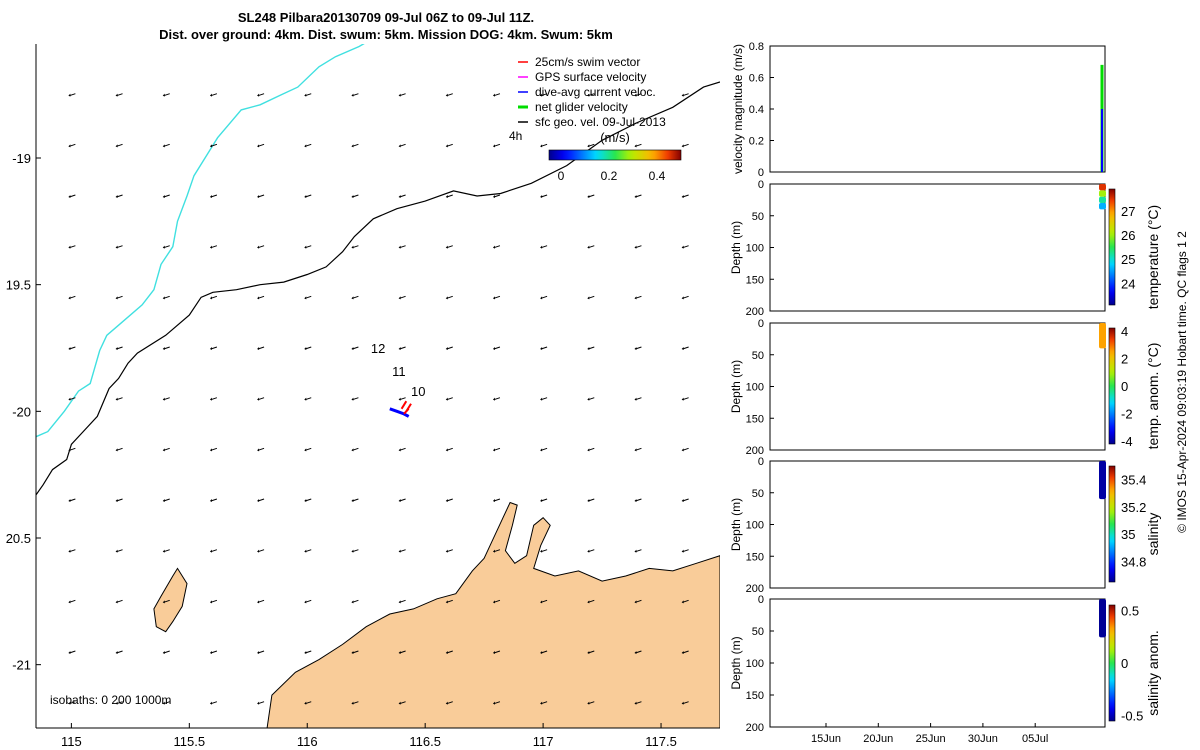  What do you see at coordinates (600, 122) in the screenshot?
I see `legend-label-4: sfc geo. vel. 09-Jul-2013` at bounding box center [600, 122].